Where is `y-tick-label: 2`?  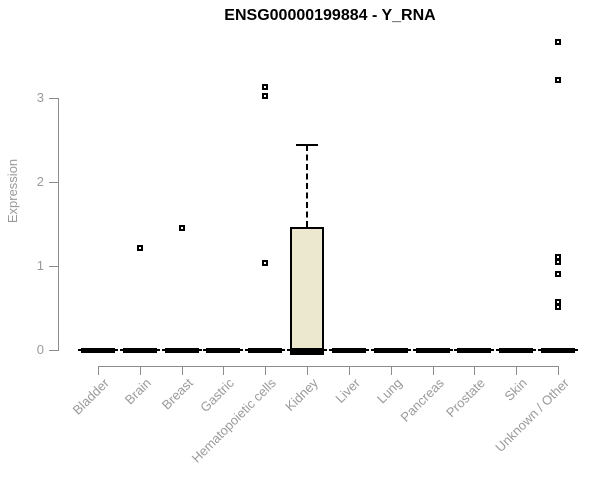 y-tick-label: 2 is located at coordinates (40, 181).